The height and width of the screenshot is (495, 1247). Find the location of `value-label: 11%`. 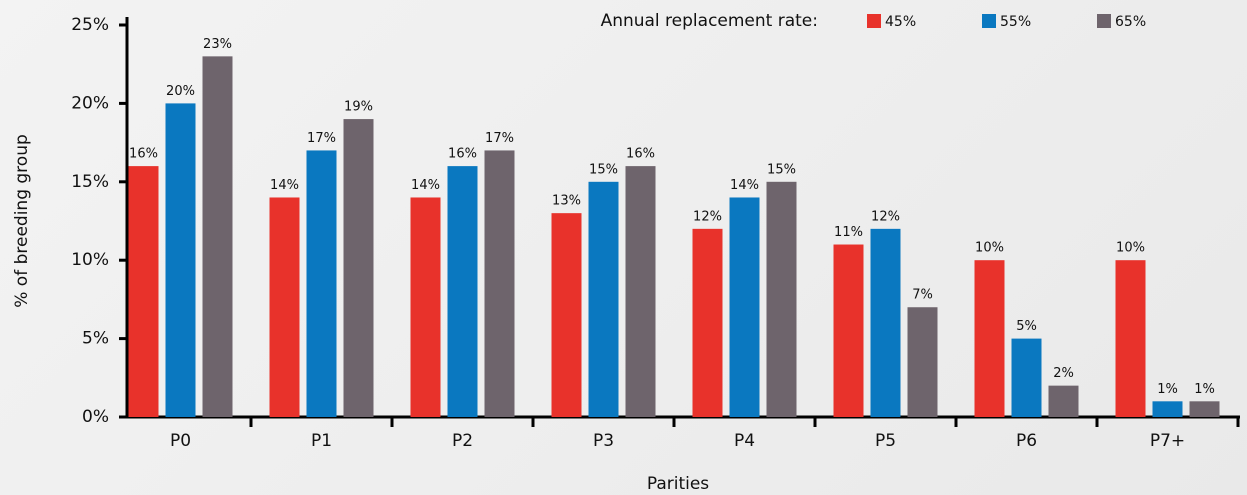

value-label: 11% is located at coordinates (848, 232).